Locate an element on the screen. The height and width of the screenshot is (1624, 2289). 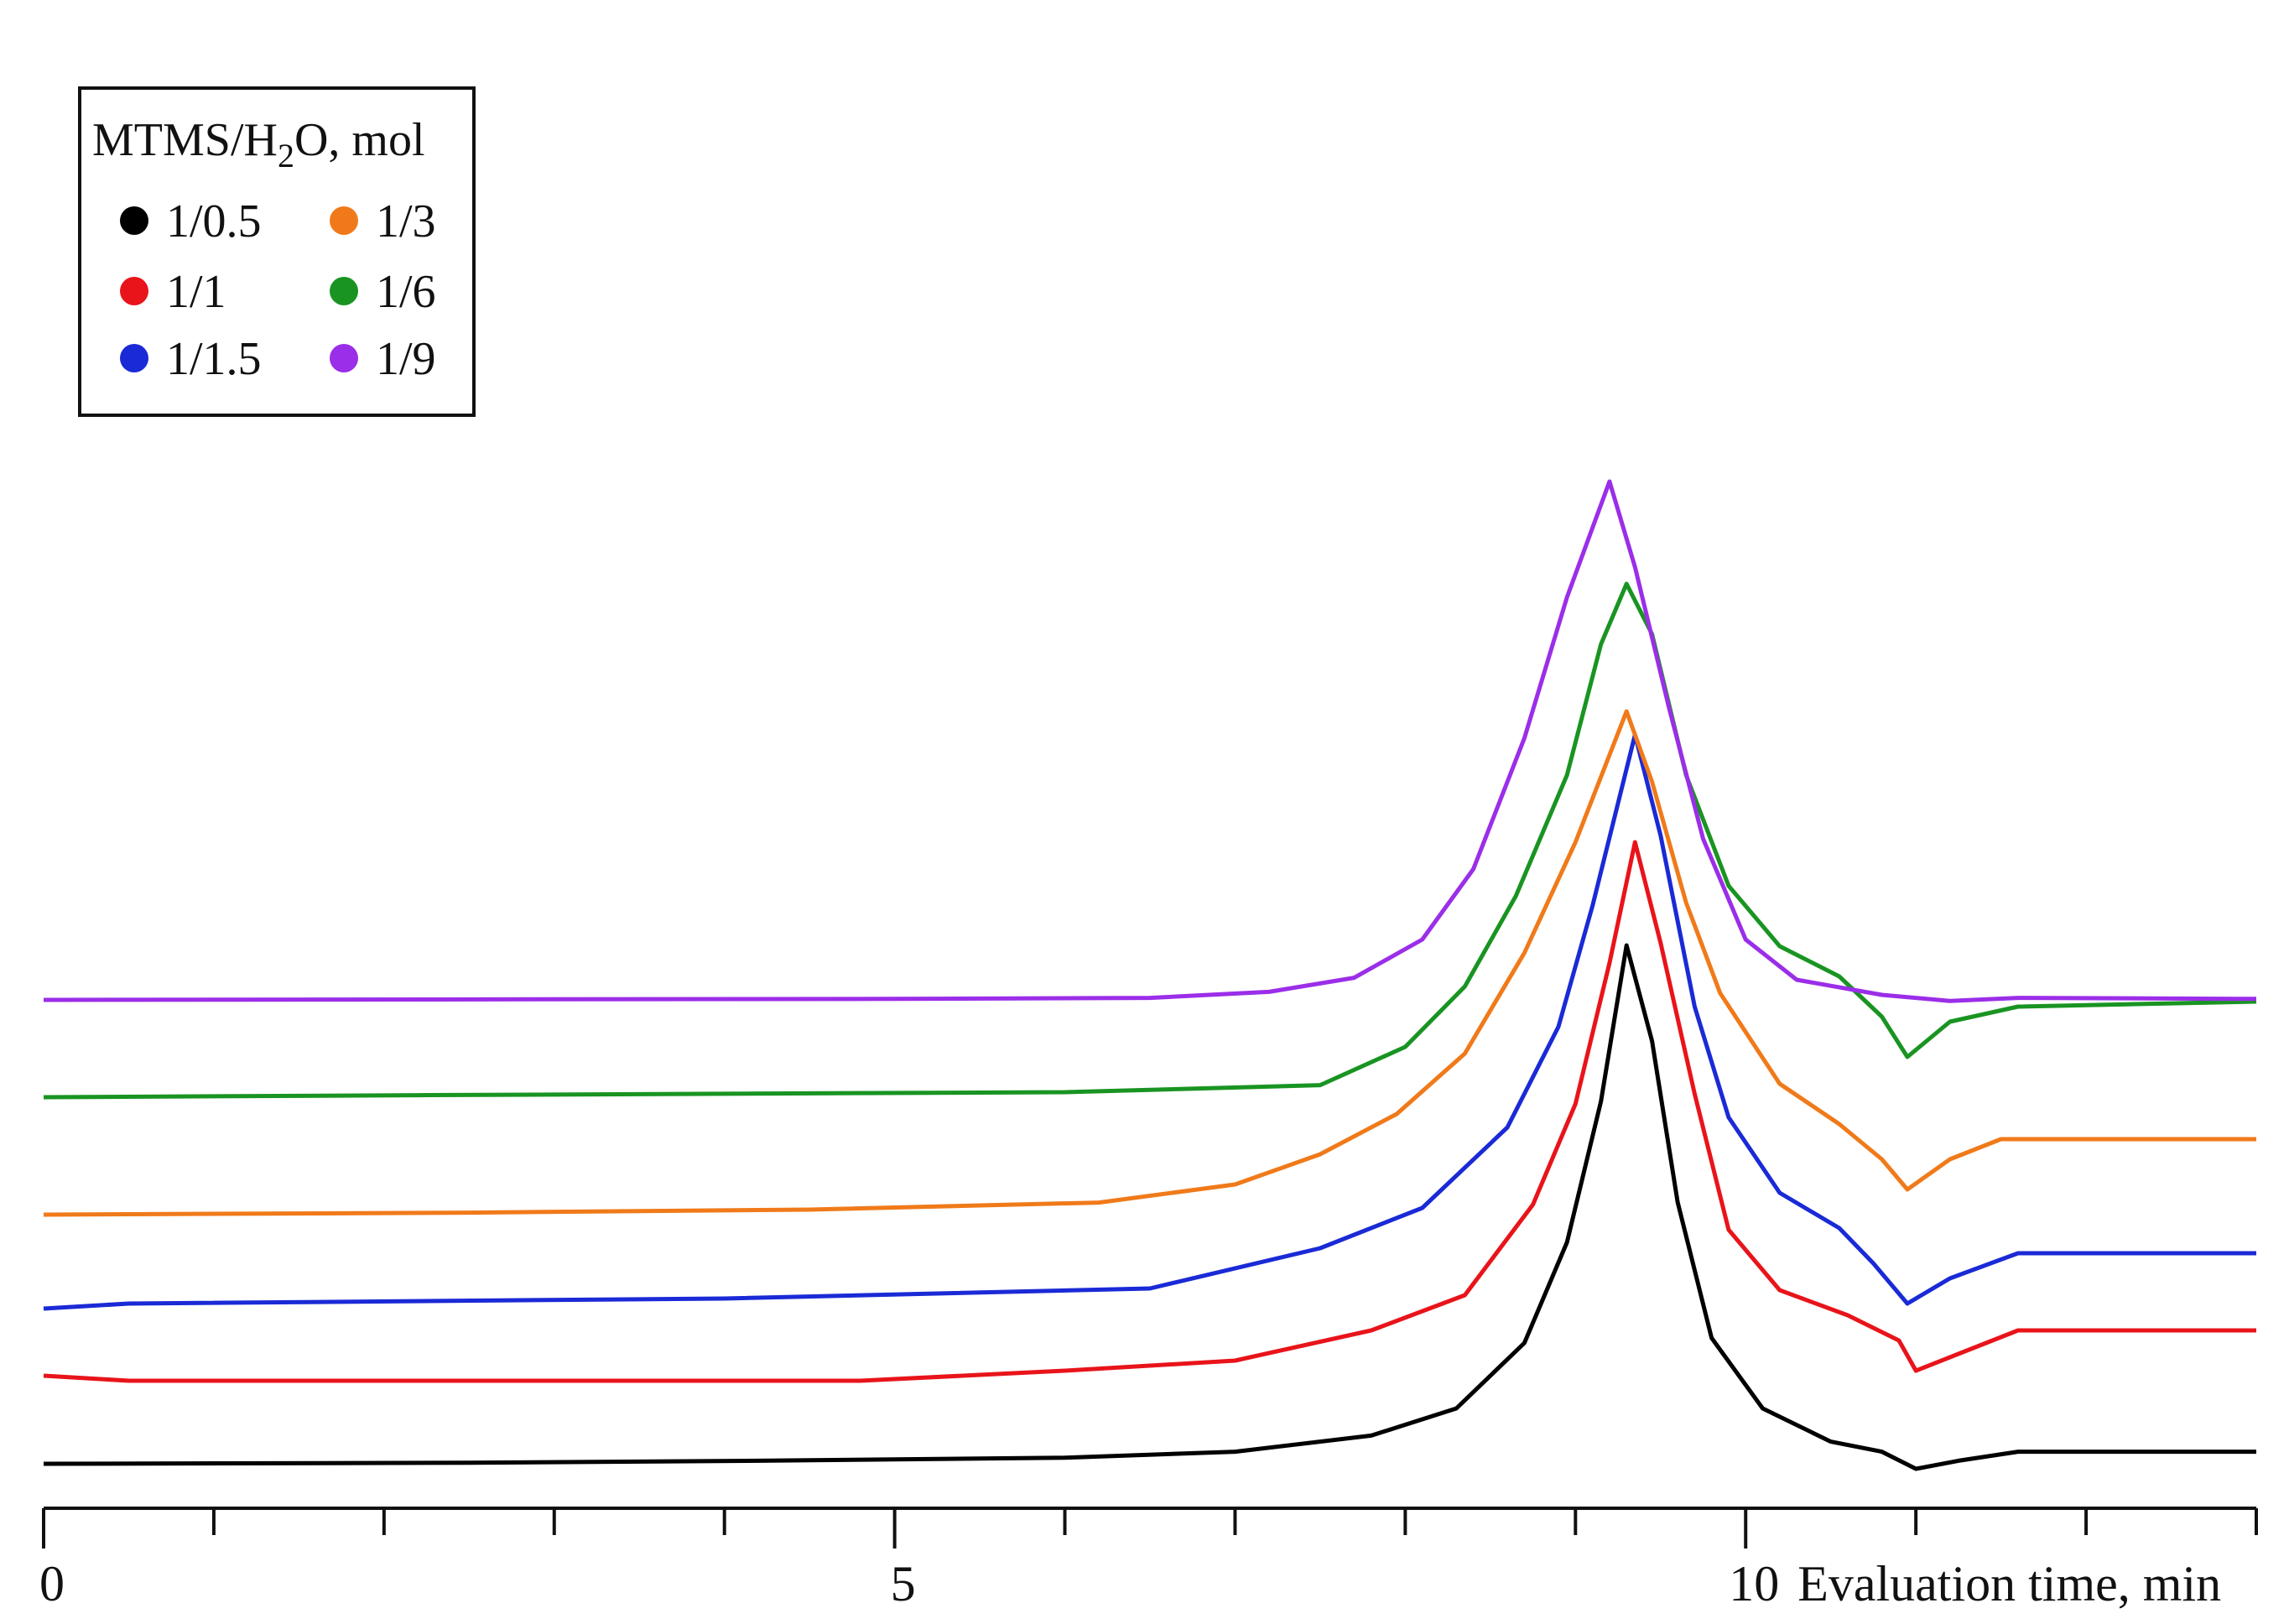
legend-label: 1/6 is located at coordinates (406, 292).